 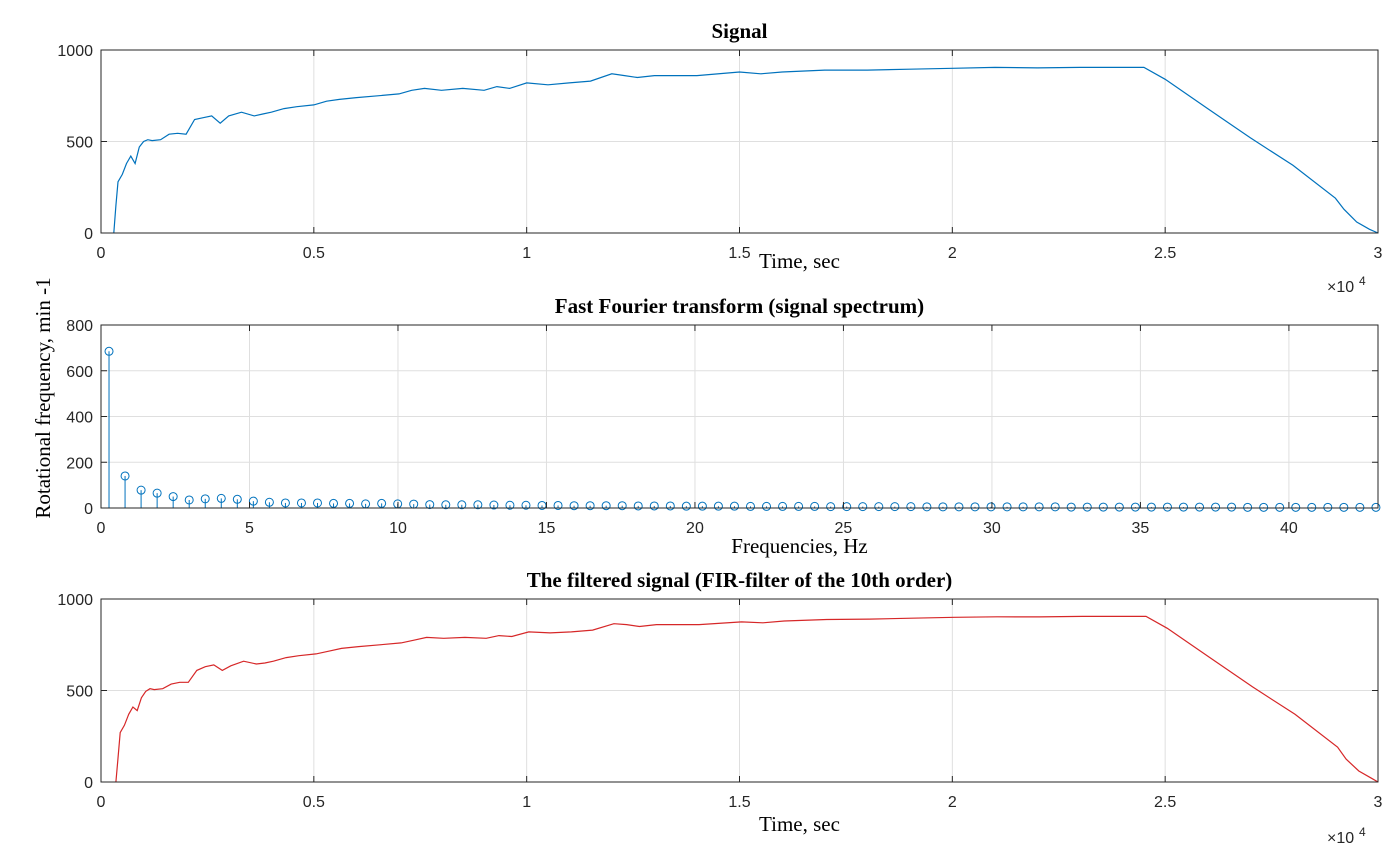 I want to click on x-tick-label: 35, so click(x=1141, y=528).